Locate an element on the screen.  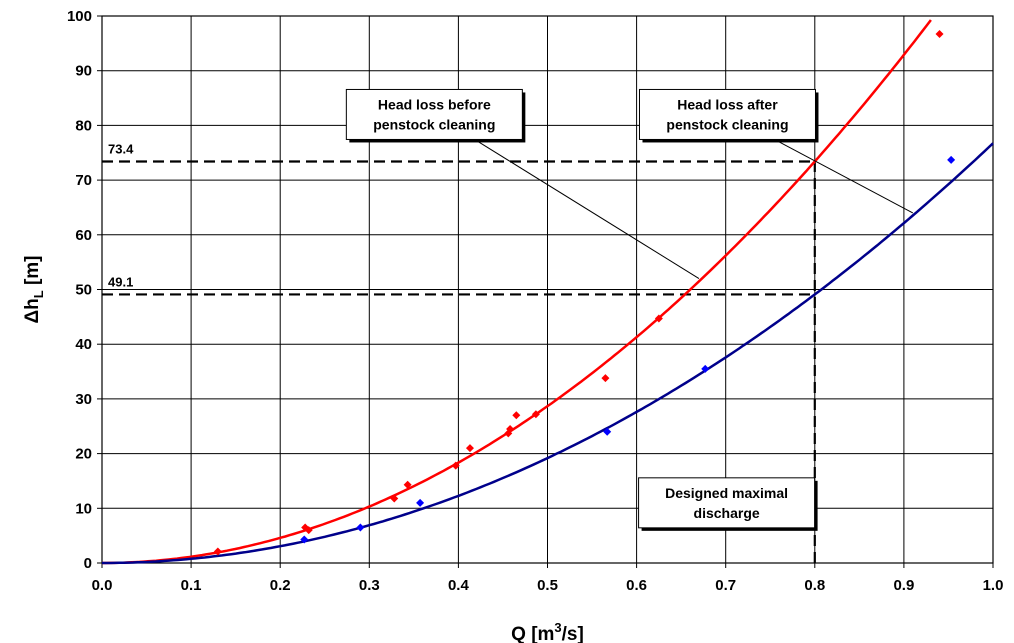
x-tick-label: 1.0 is located at coordinates (993, 585).